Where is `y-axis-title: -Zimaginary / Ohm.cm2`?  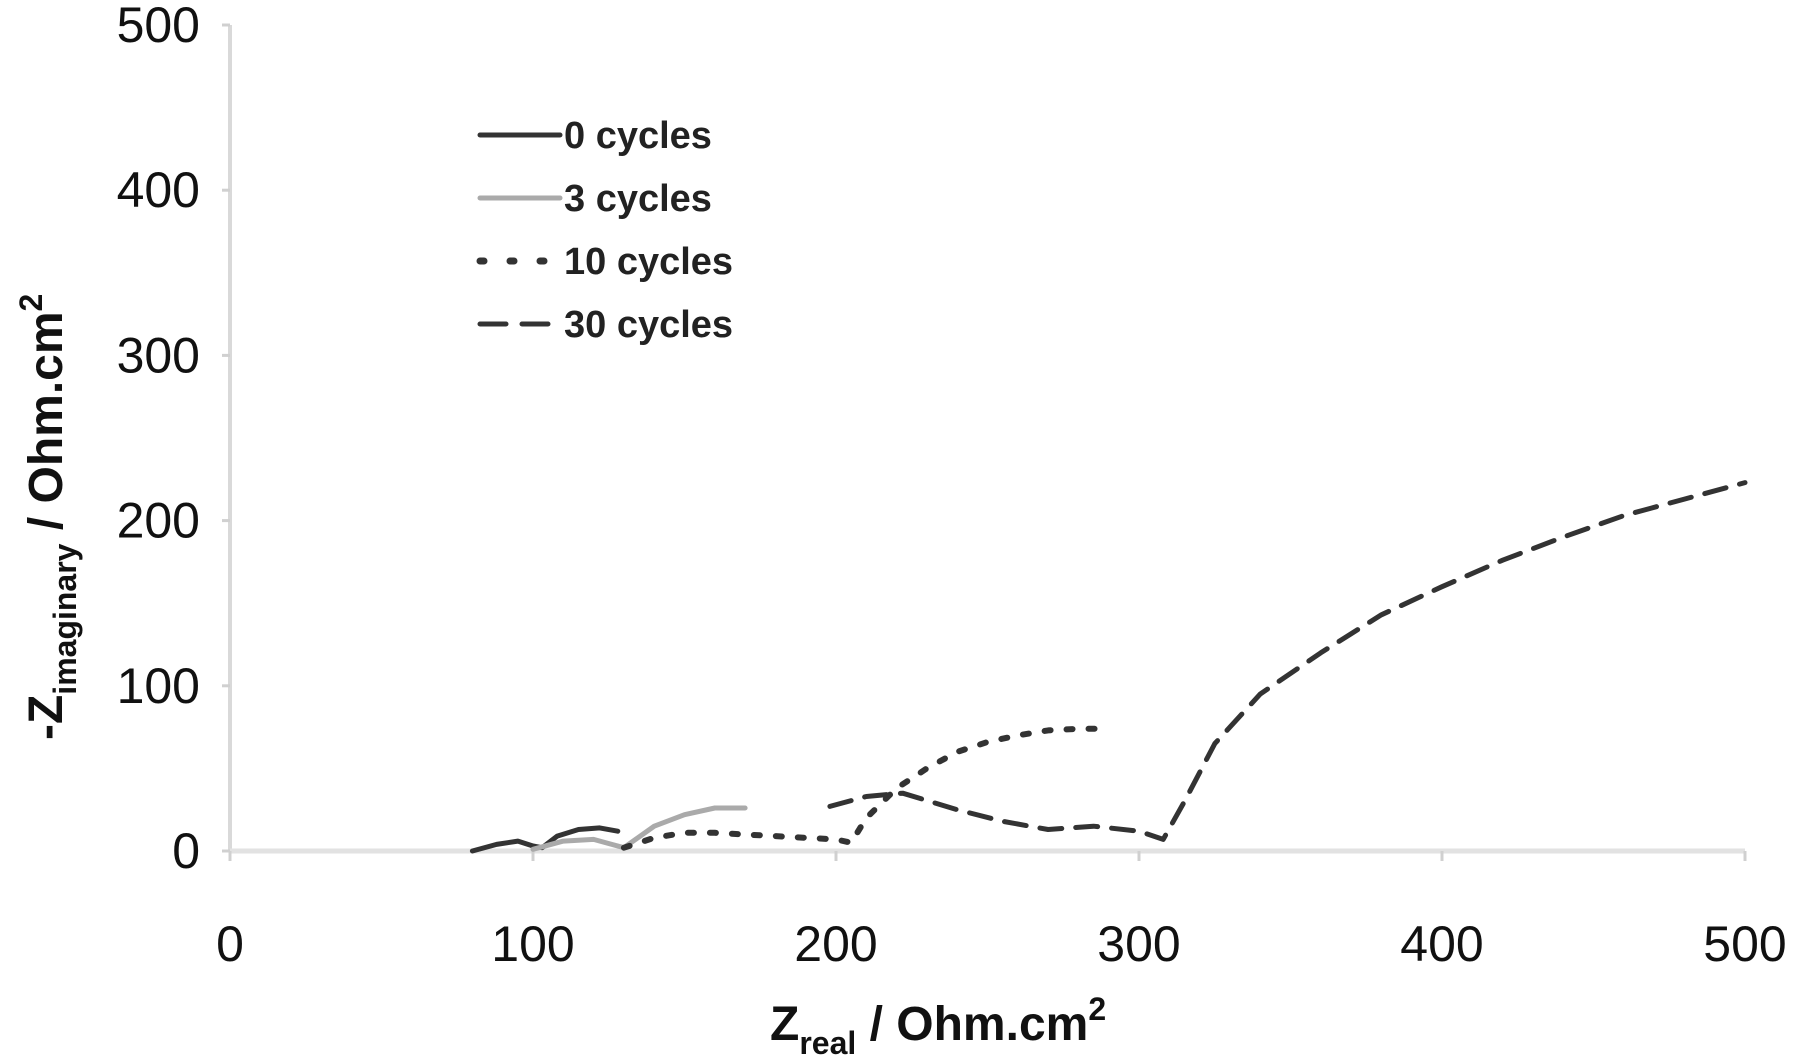 y-axis-title: -Zimaginary / Ohm.cm2 is located at coordinates (48, 517).